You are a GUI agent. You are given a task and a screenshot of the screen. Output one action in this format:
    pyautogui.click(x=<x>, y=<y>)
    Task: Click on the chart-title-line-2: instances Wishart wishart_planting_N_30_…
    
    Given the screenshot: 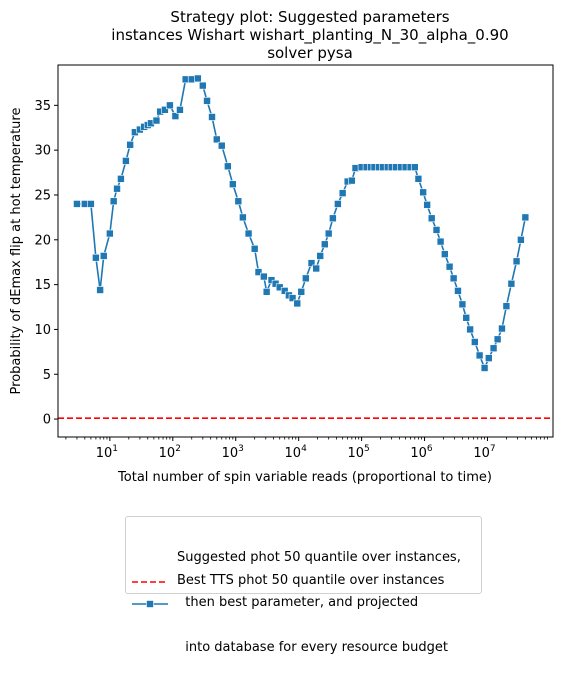 What is the action you would take?
    pyautogui.click(x=310, y=35)
    